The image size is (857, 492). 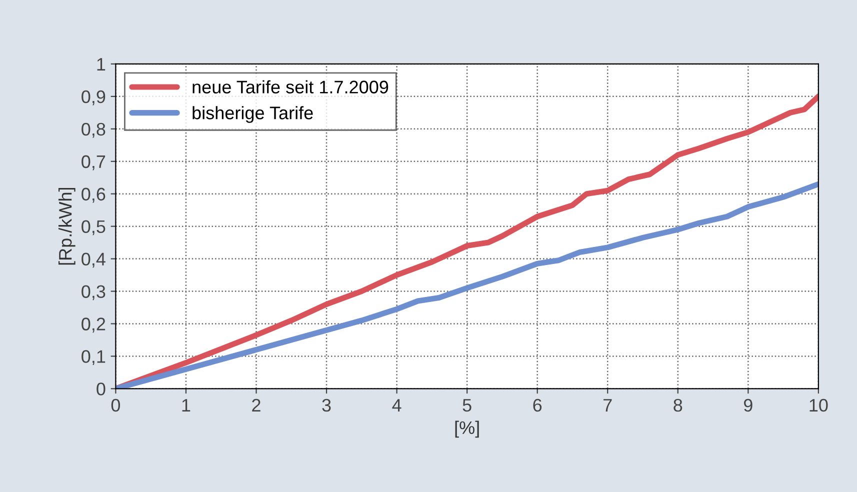 What do you see at coordinates (467, 405) in the screenshot?
I see `x-tick-label: 5` at bounding box center [467, 405].